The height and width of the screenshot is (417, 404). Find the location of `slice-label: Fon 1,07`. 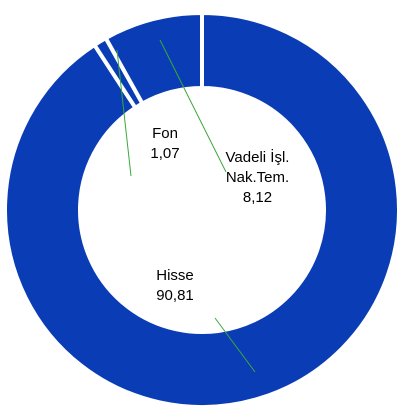

slice-label: Fon 1,07 is located at coordinates (165, 144).